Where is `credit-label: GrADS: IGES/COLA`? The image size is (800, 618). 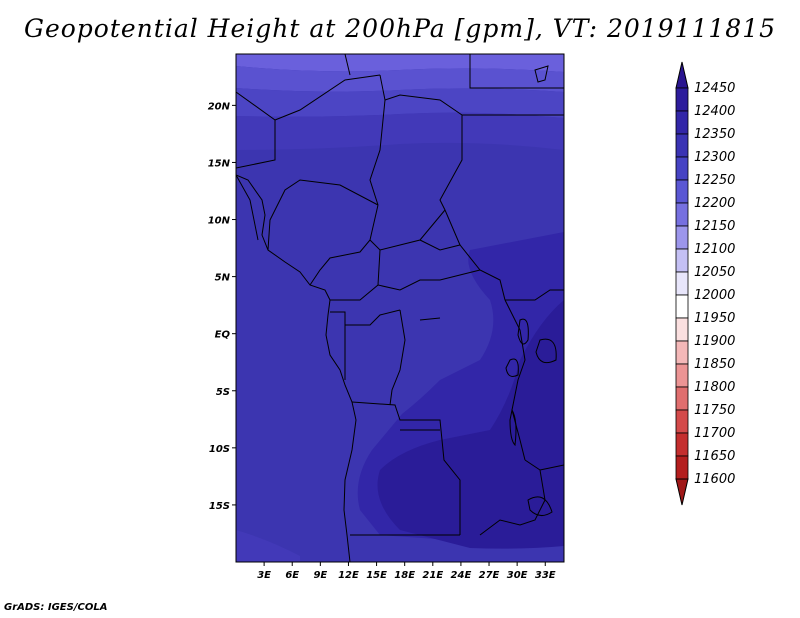 credit-label: GrADS: IGES/COLA is located at coordinates (56, 607).